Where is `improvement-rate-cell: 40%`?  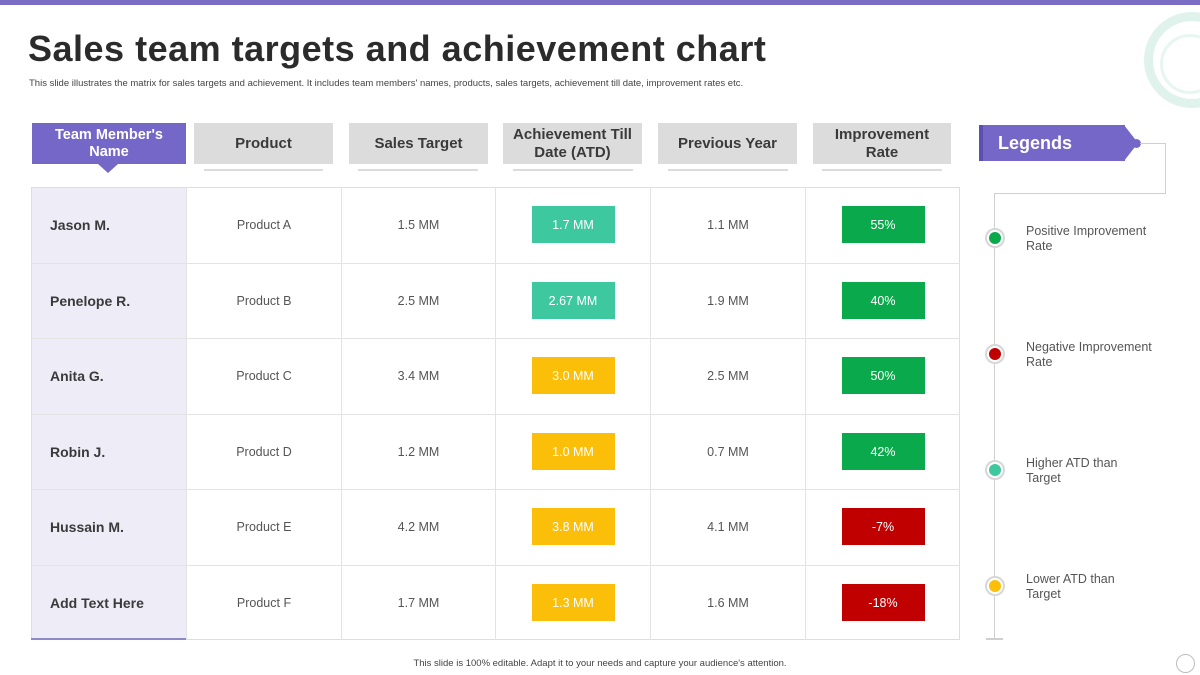 improvement-rate-cell: 40% is located at coordinates (883, 300).